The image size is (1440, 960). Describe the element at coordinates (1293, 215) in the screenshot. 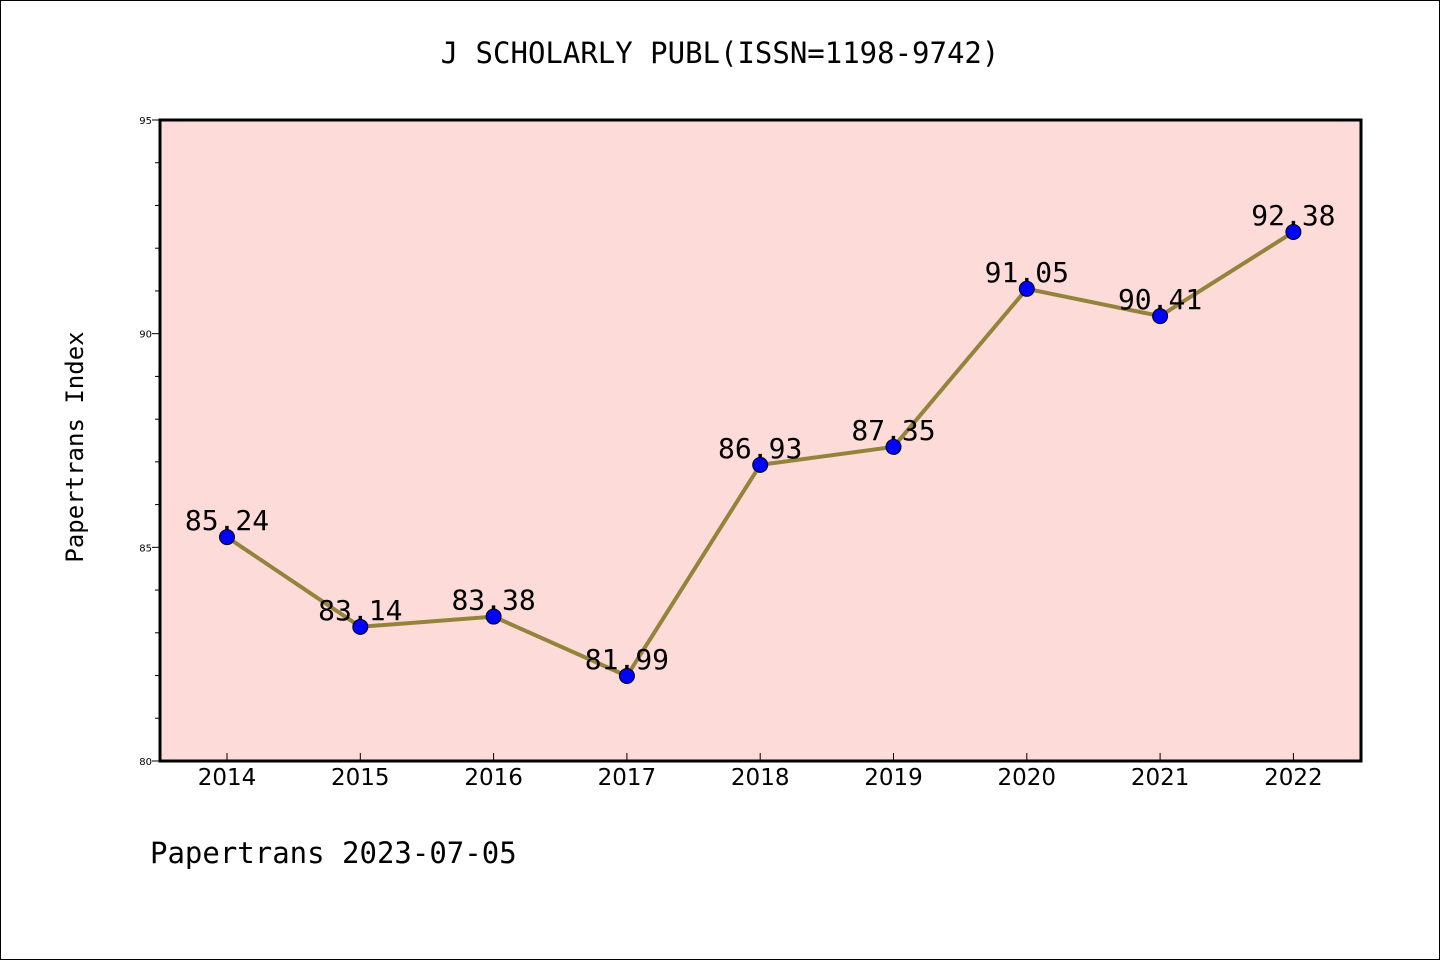

I see `data-point-label: 92.38` at that location.